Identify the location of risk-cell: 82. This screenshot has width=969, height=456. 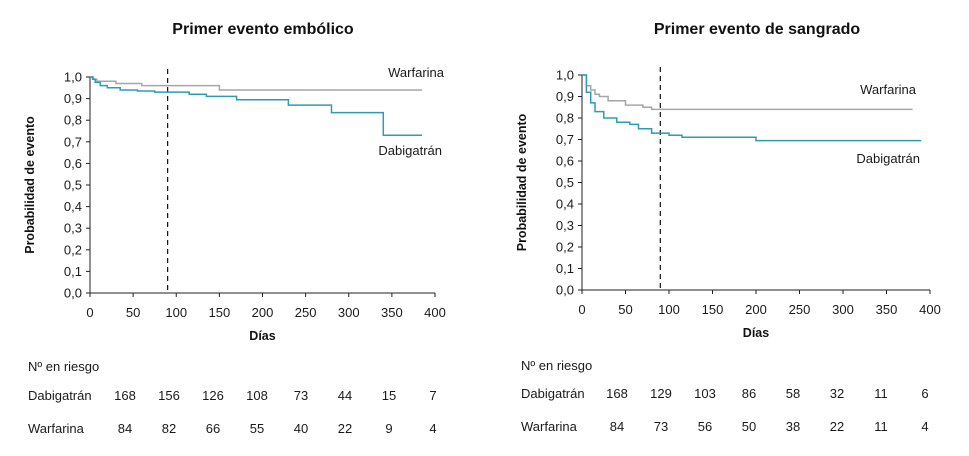
(169, 428).